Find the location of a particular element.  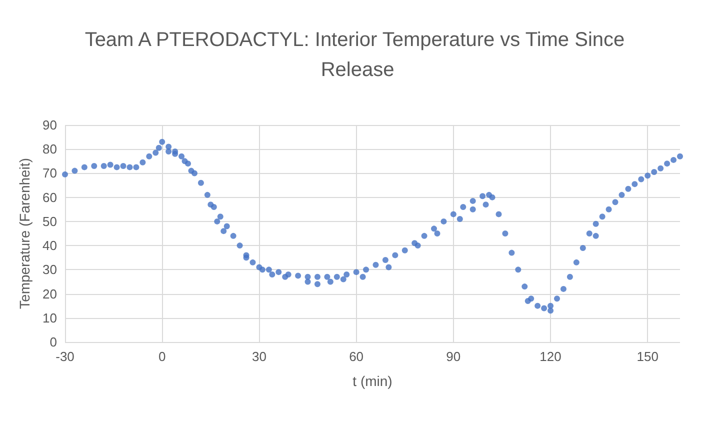

x-tick-label: 120 is located at coordinates (551, 356).